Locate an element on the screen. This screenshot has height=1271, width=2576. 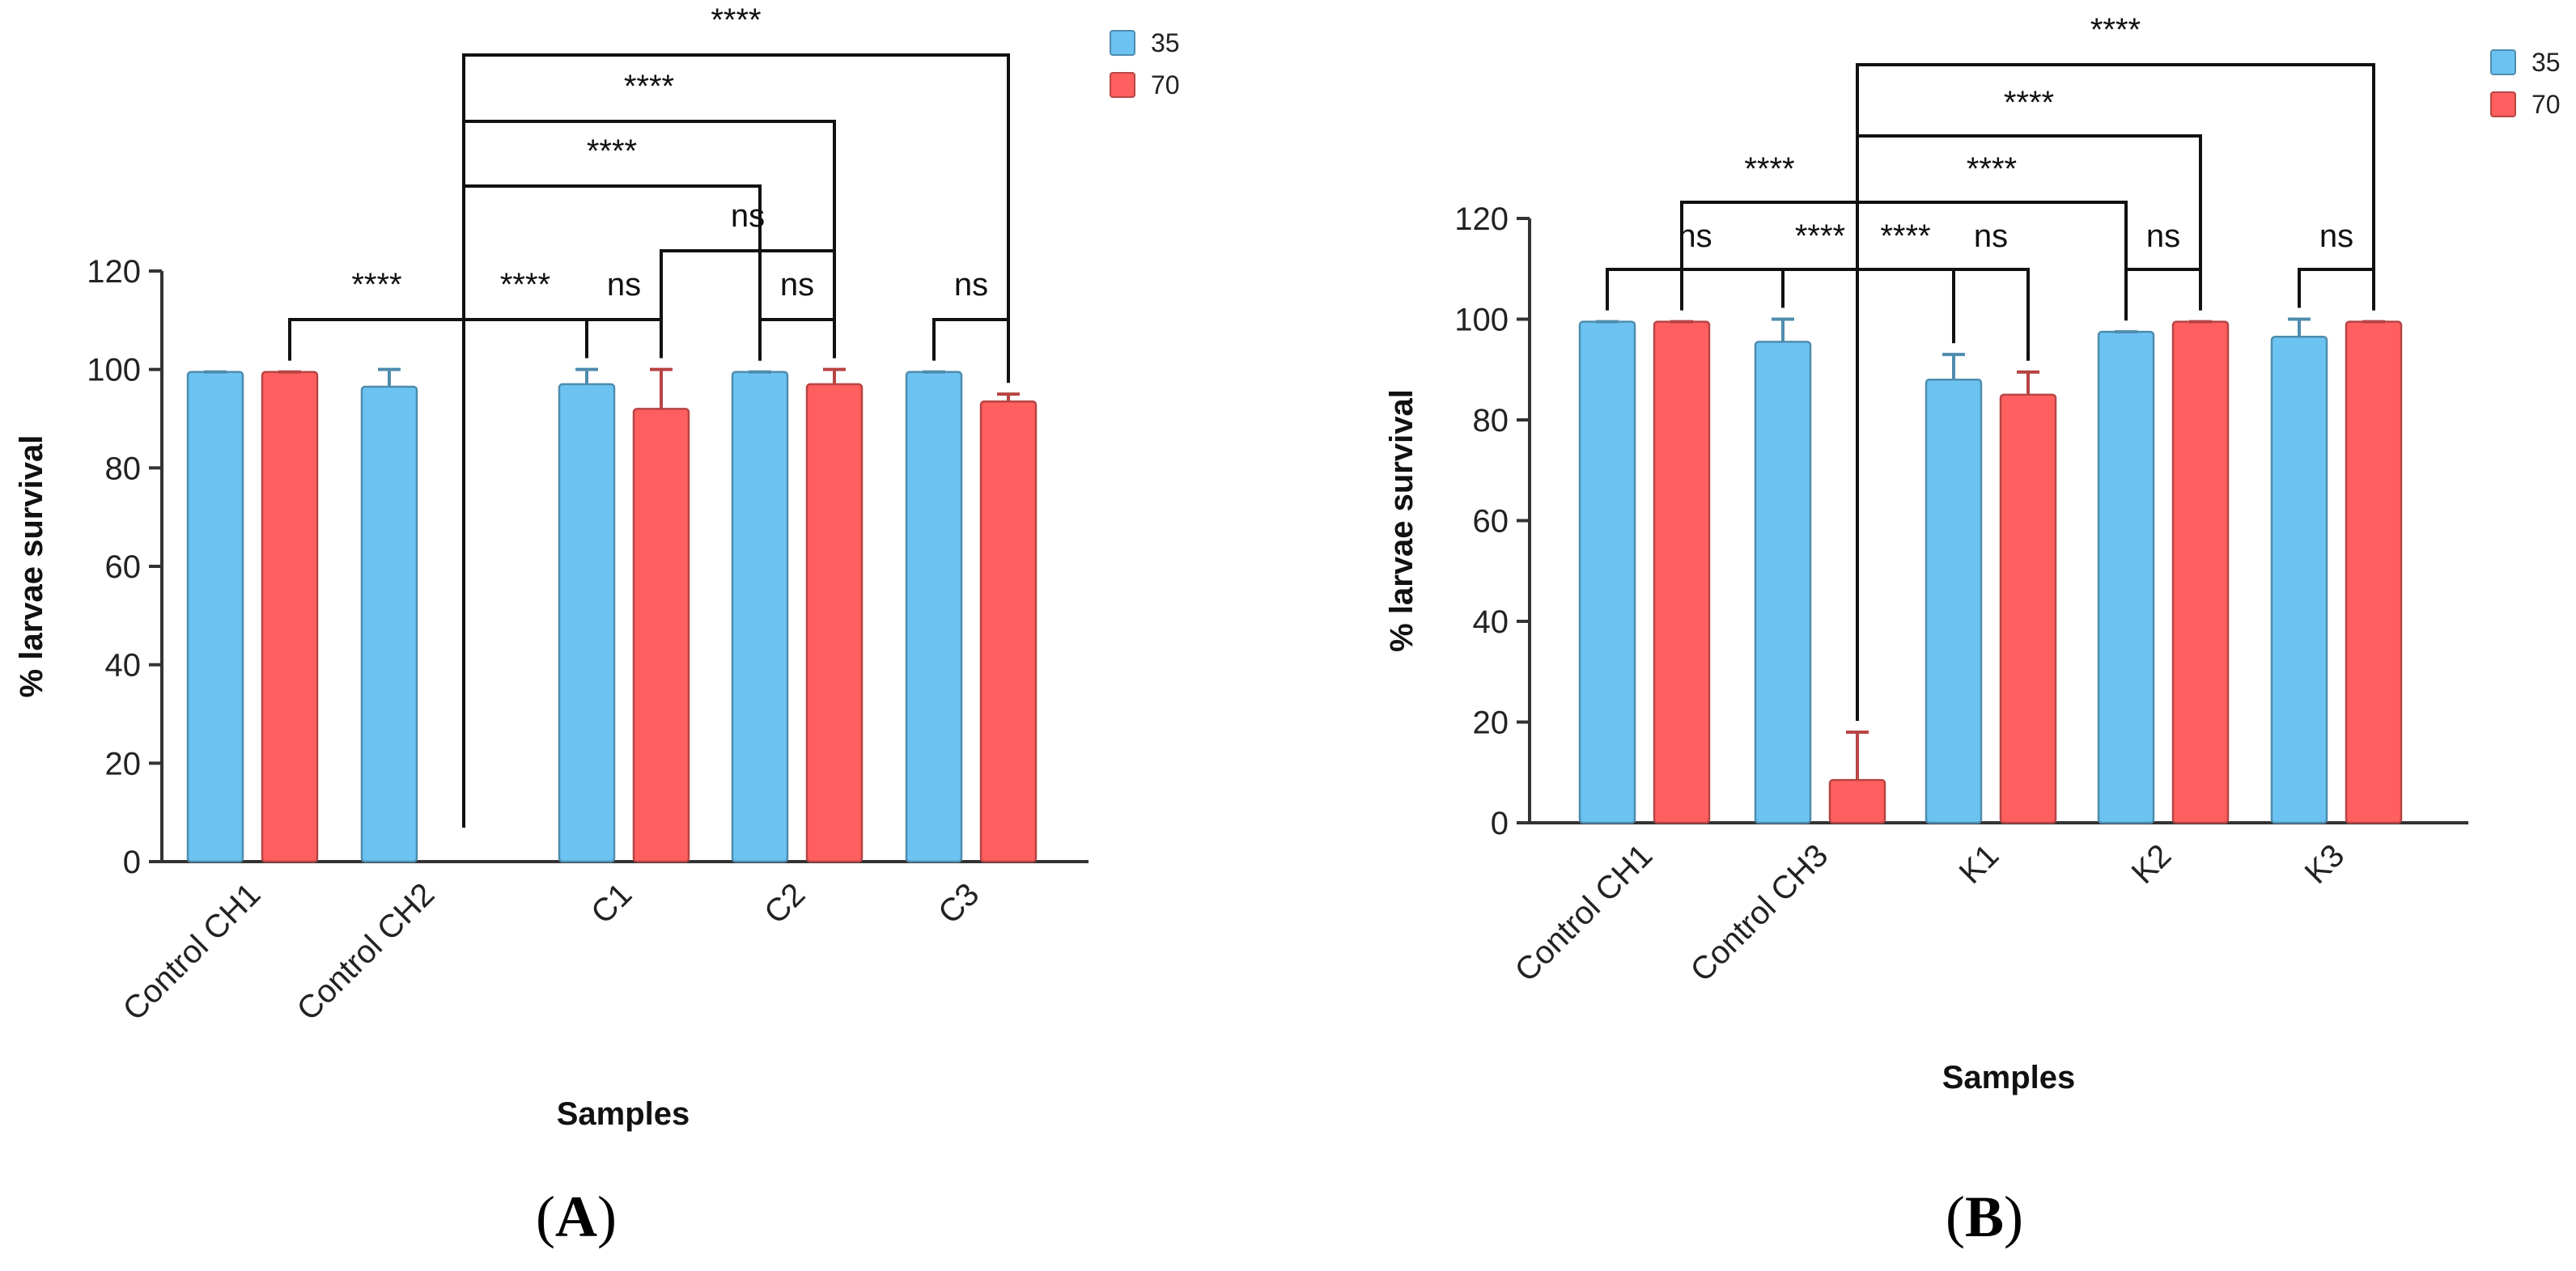
bar-70-c1 is located at coordinates (661, 635).